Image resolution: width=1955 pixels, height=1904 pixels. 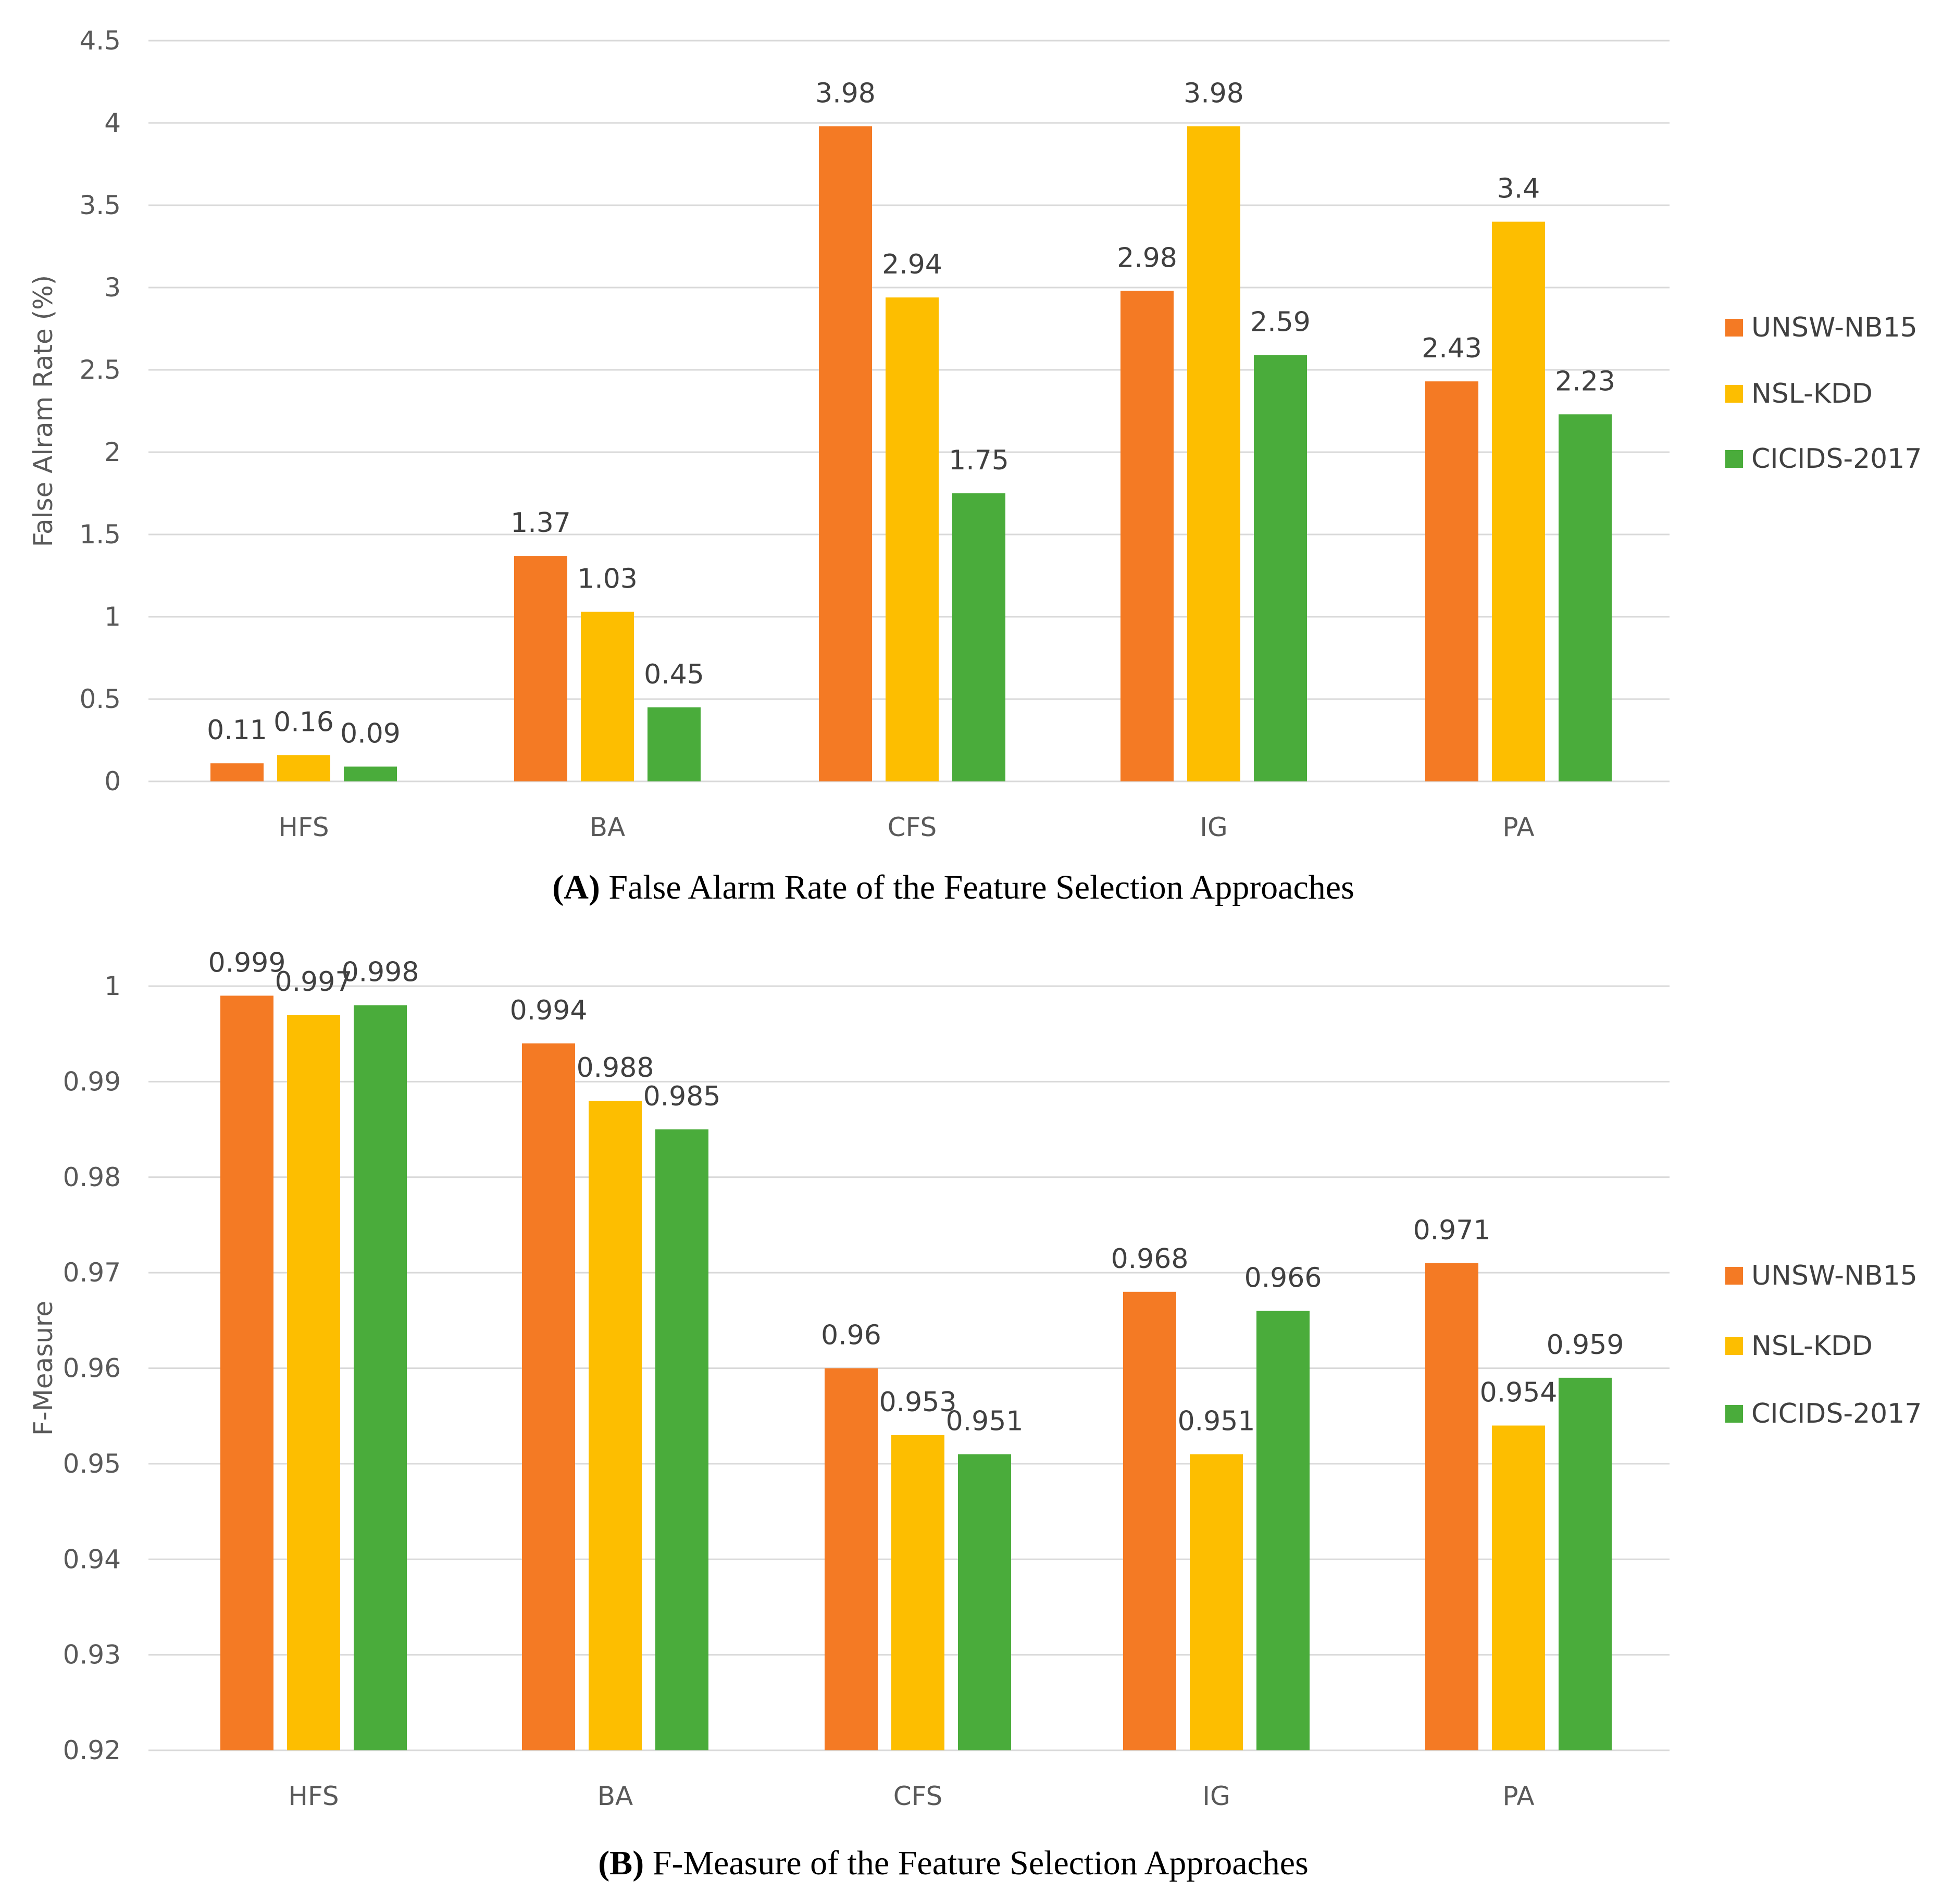 What do you see at coordinates (92, 1273) in the screenshot?
I see `y-tick-label: 0.97` at bounding box center [92, 1273].